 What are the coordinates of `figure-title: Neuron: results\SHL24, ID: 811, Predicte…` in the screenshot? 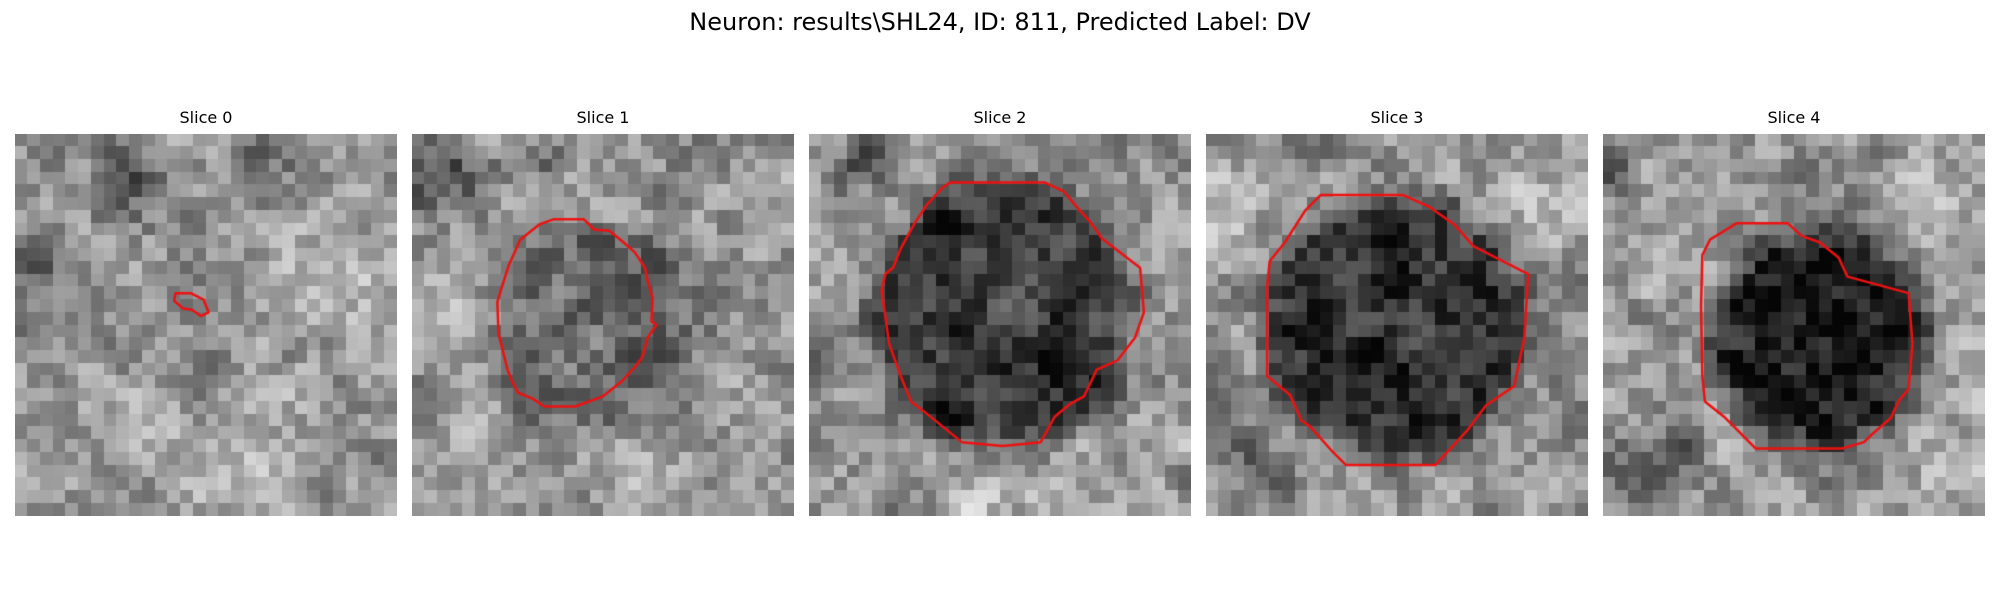 It's located at (1000, 22).